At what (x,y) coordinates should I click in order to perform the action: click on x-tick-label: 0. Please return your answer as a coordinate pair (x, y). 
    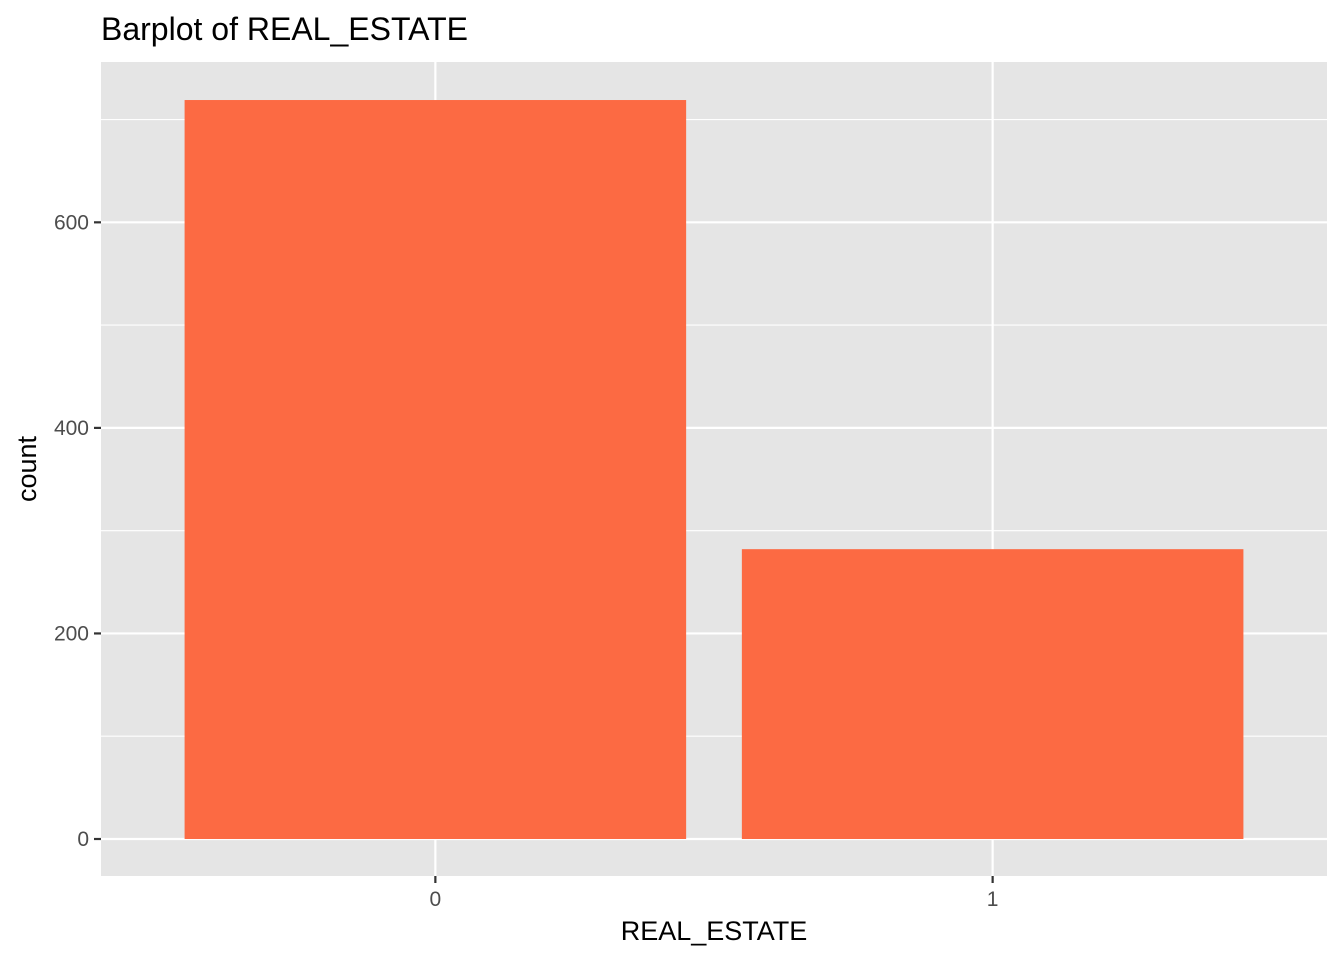
    Looking at the image, I should click on (436, 899).